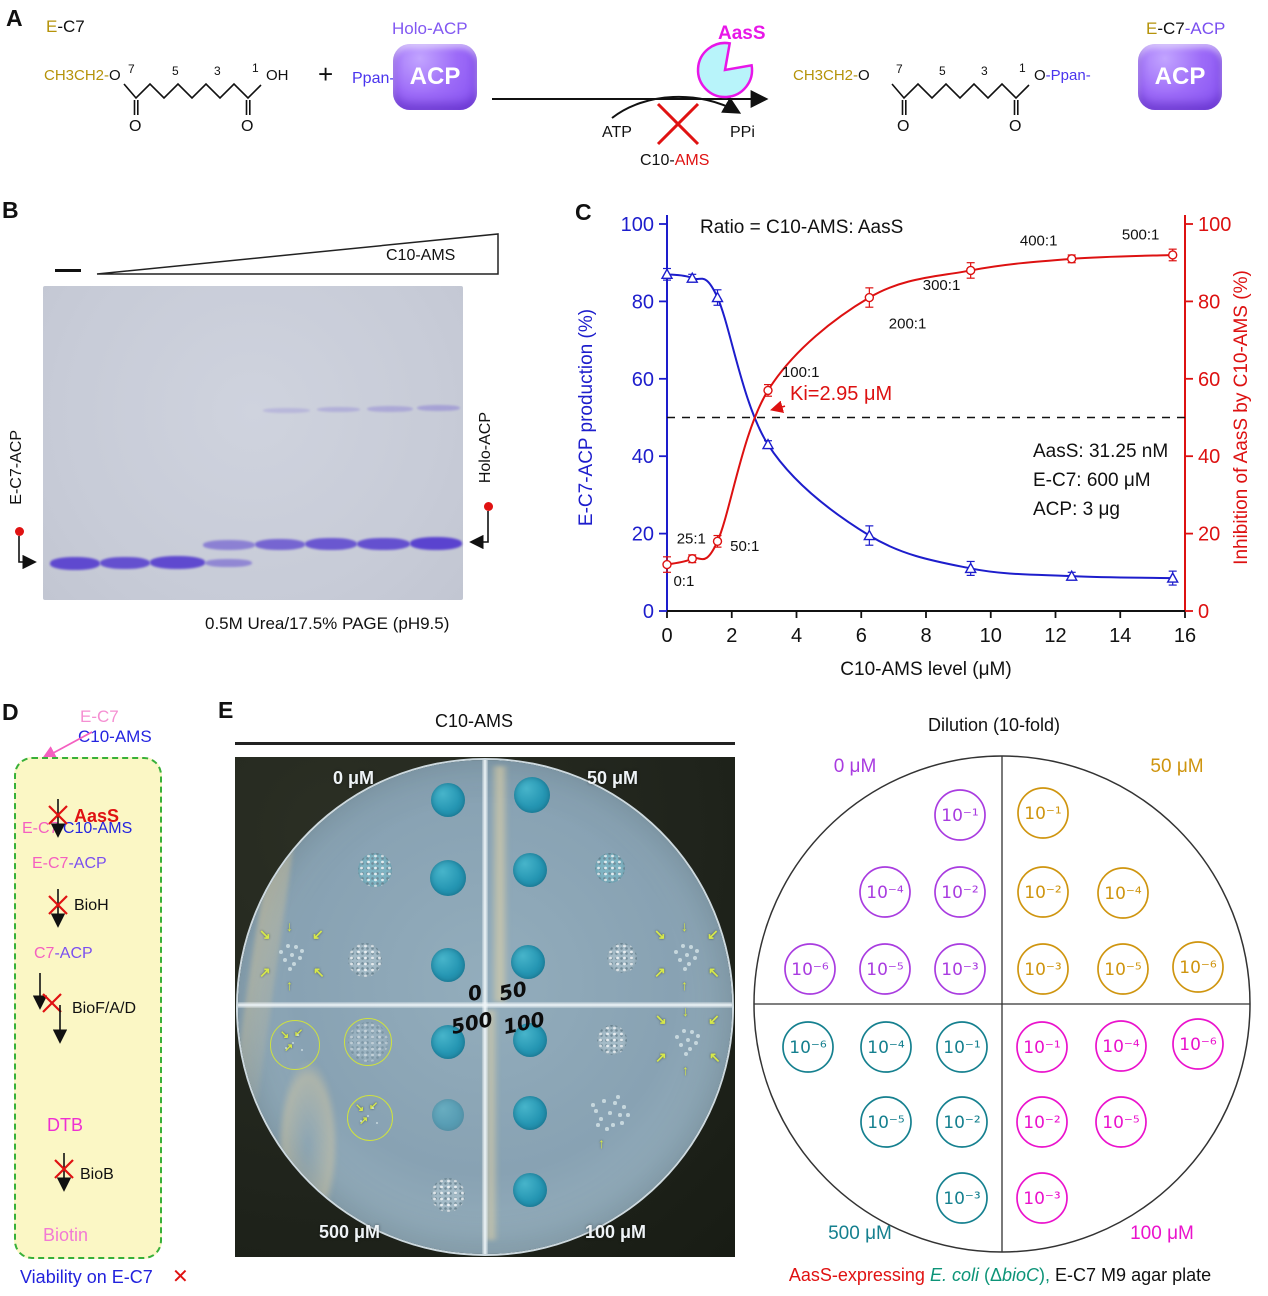  I want to click on carbon-1: 1, so click(1022, 68).